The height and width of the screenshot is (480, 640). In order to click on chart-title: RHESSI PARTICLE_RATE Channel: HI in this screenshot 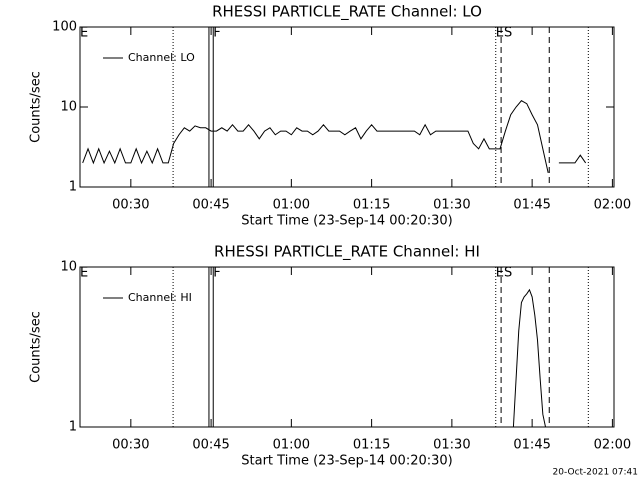, I will do `click(347, 252)`.